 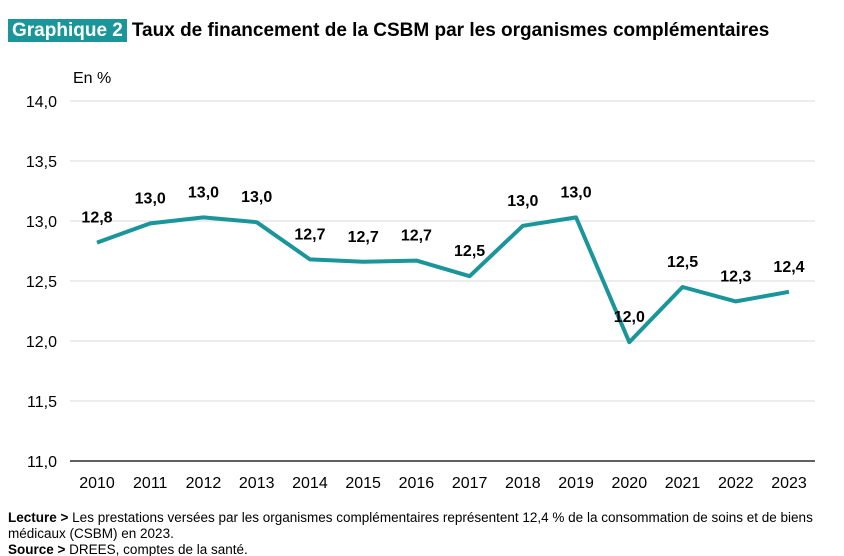 What do you see at coordinates (92, 78) in the screenshot?
I see `y-axis-unit: En %` at bounding box center [92, 78].